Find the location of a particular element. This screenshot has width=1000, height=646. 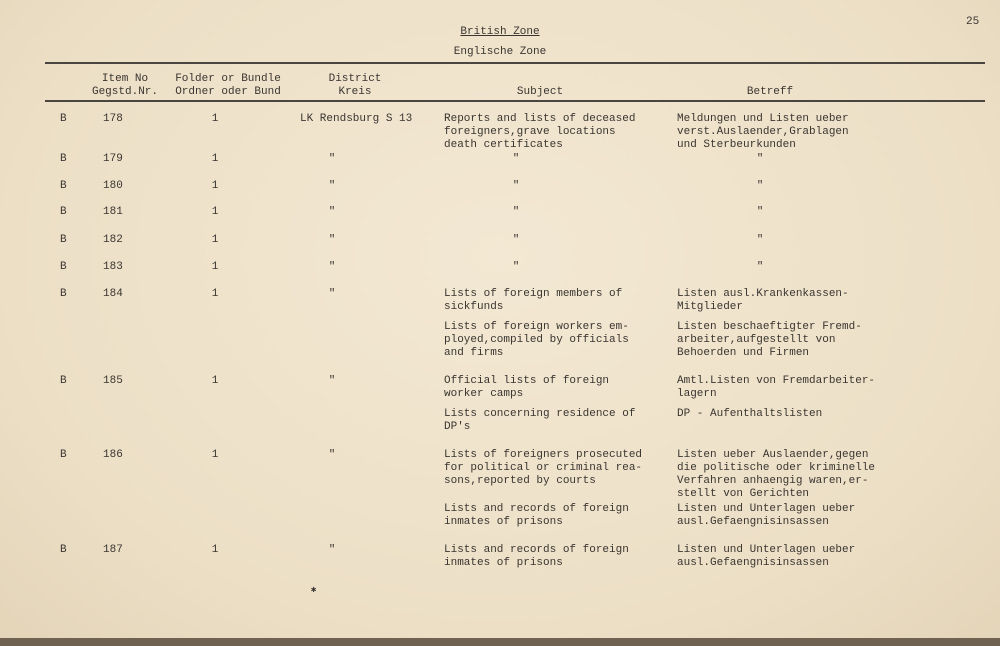

subject-line: worker camps is located at coordinates (484, 394).